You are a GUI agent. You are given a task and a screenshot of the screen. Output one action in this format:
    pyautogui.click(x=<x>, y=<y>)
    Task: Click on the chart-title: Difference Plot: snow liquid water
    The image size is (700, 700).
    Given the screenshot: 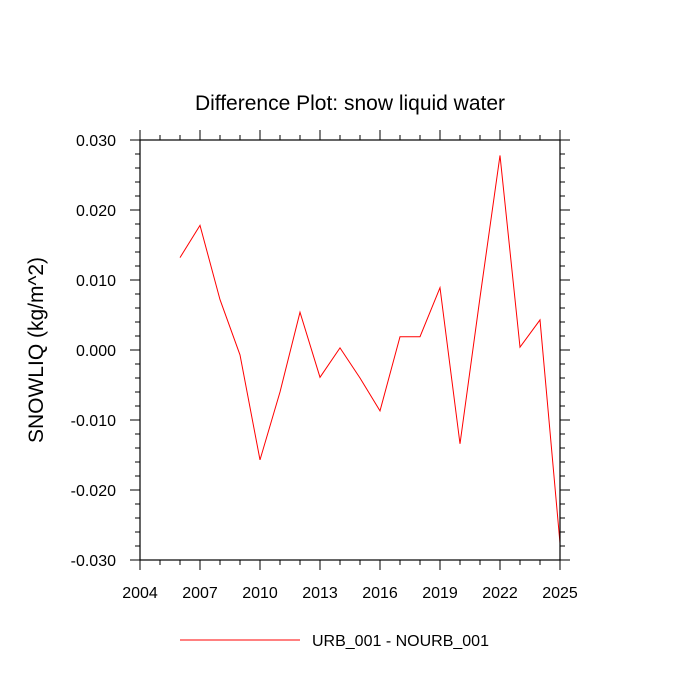 What is the action you would take?
    pyautogui.click(x=350, y=103)
    